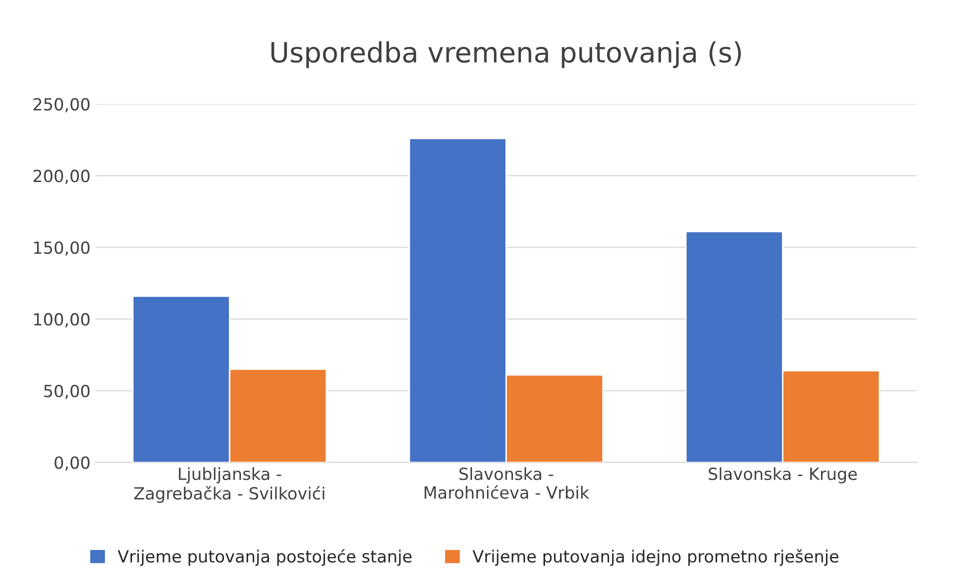 The height and width of the screenshot is (578, 955). I want to click on x-tick-label: Slavonska - Kruge, so click(782, 475).